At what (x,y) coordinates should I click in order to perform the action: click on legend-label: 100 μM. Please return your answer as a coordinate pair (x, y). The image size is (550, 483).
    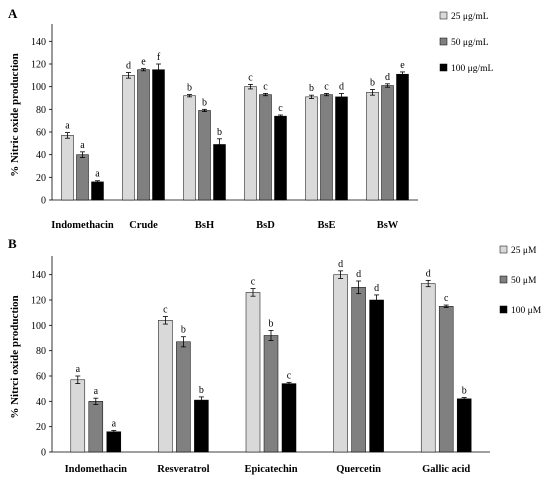
    Looking at the image, I should click on (526, 311).